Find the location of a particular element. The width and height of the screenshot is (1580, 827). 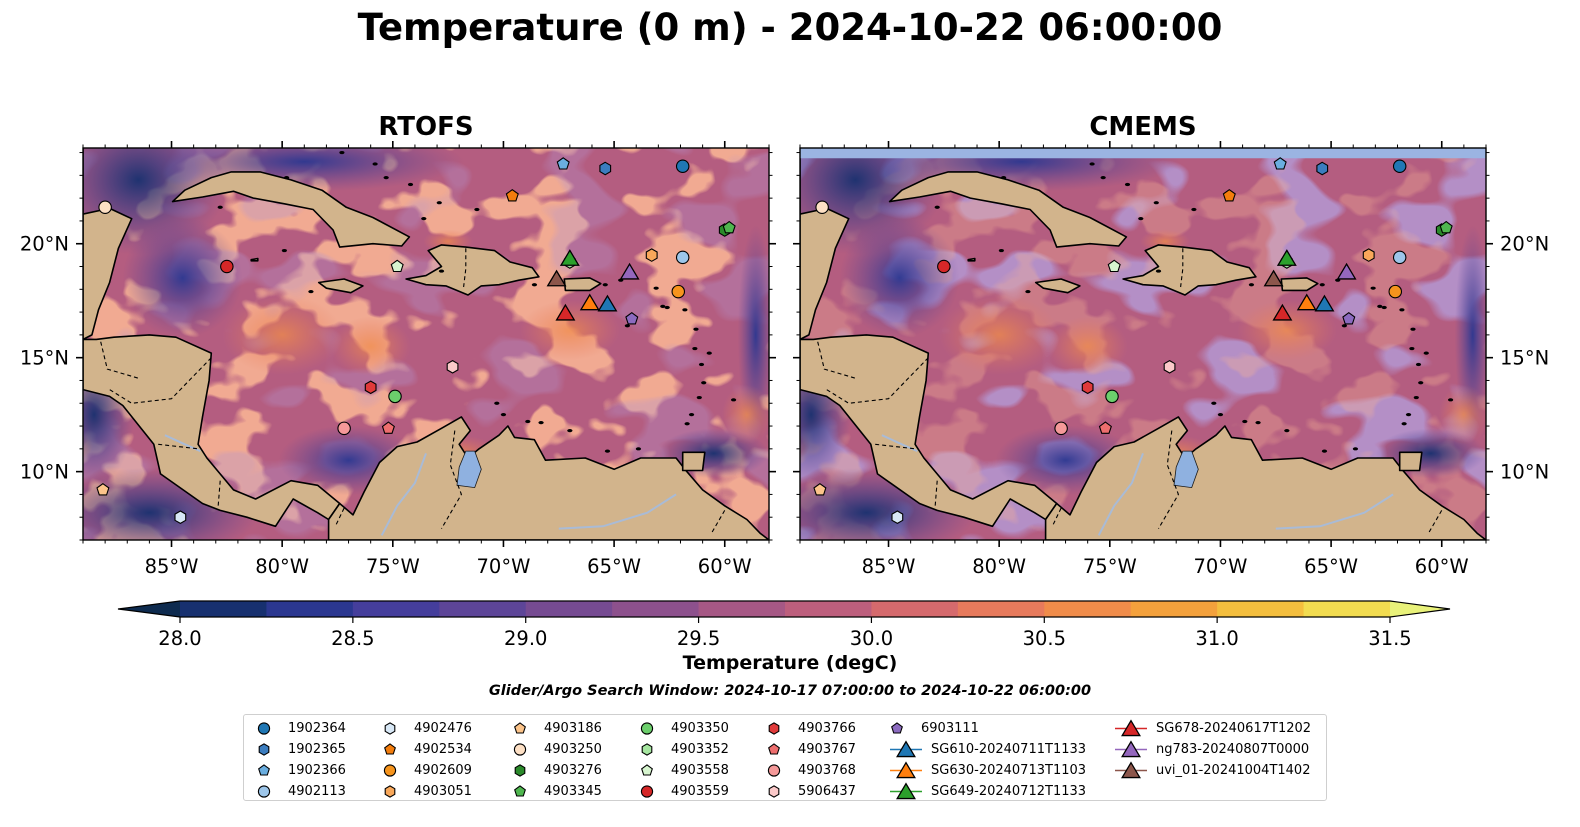

marker-uvi_01-20241004T1402 is located at coordinates (556, 278).